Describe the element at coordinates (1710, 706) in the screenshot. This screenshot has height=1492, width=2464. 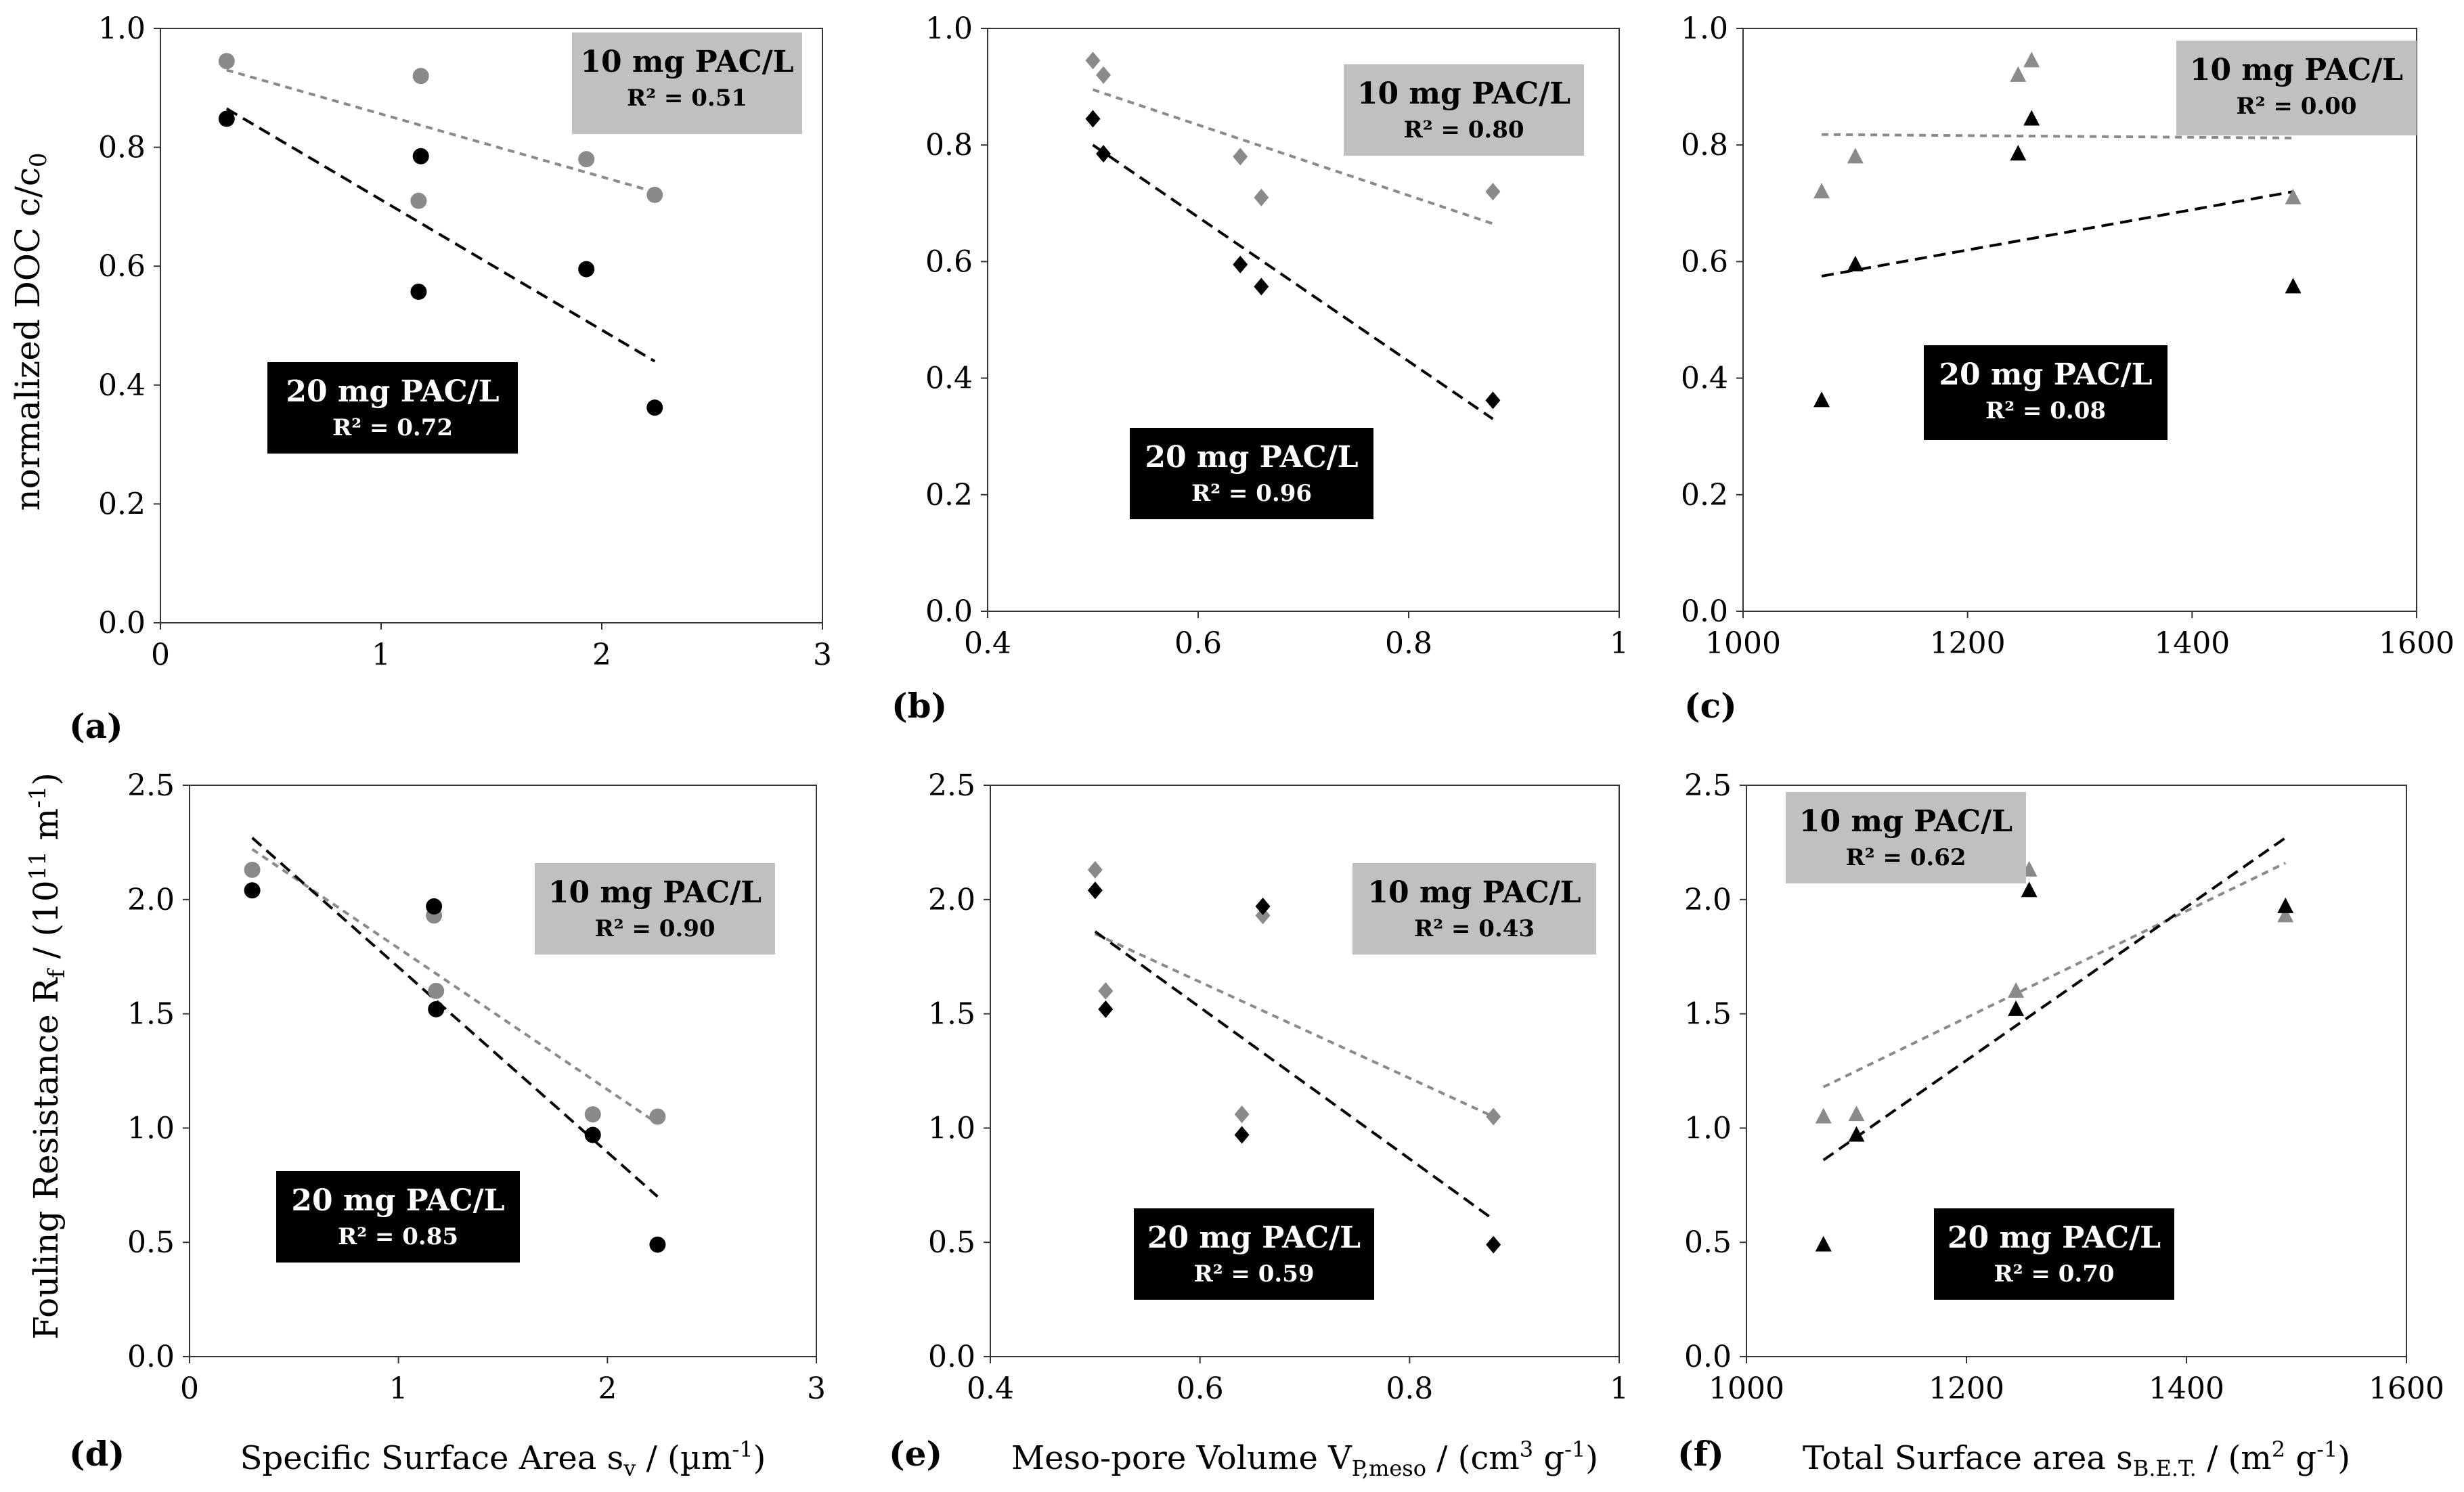
I see `panel-label-c: (c)` at that location.